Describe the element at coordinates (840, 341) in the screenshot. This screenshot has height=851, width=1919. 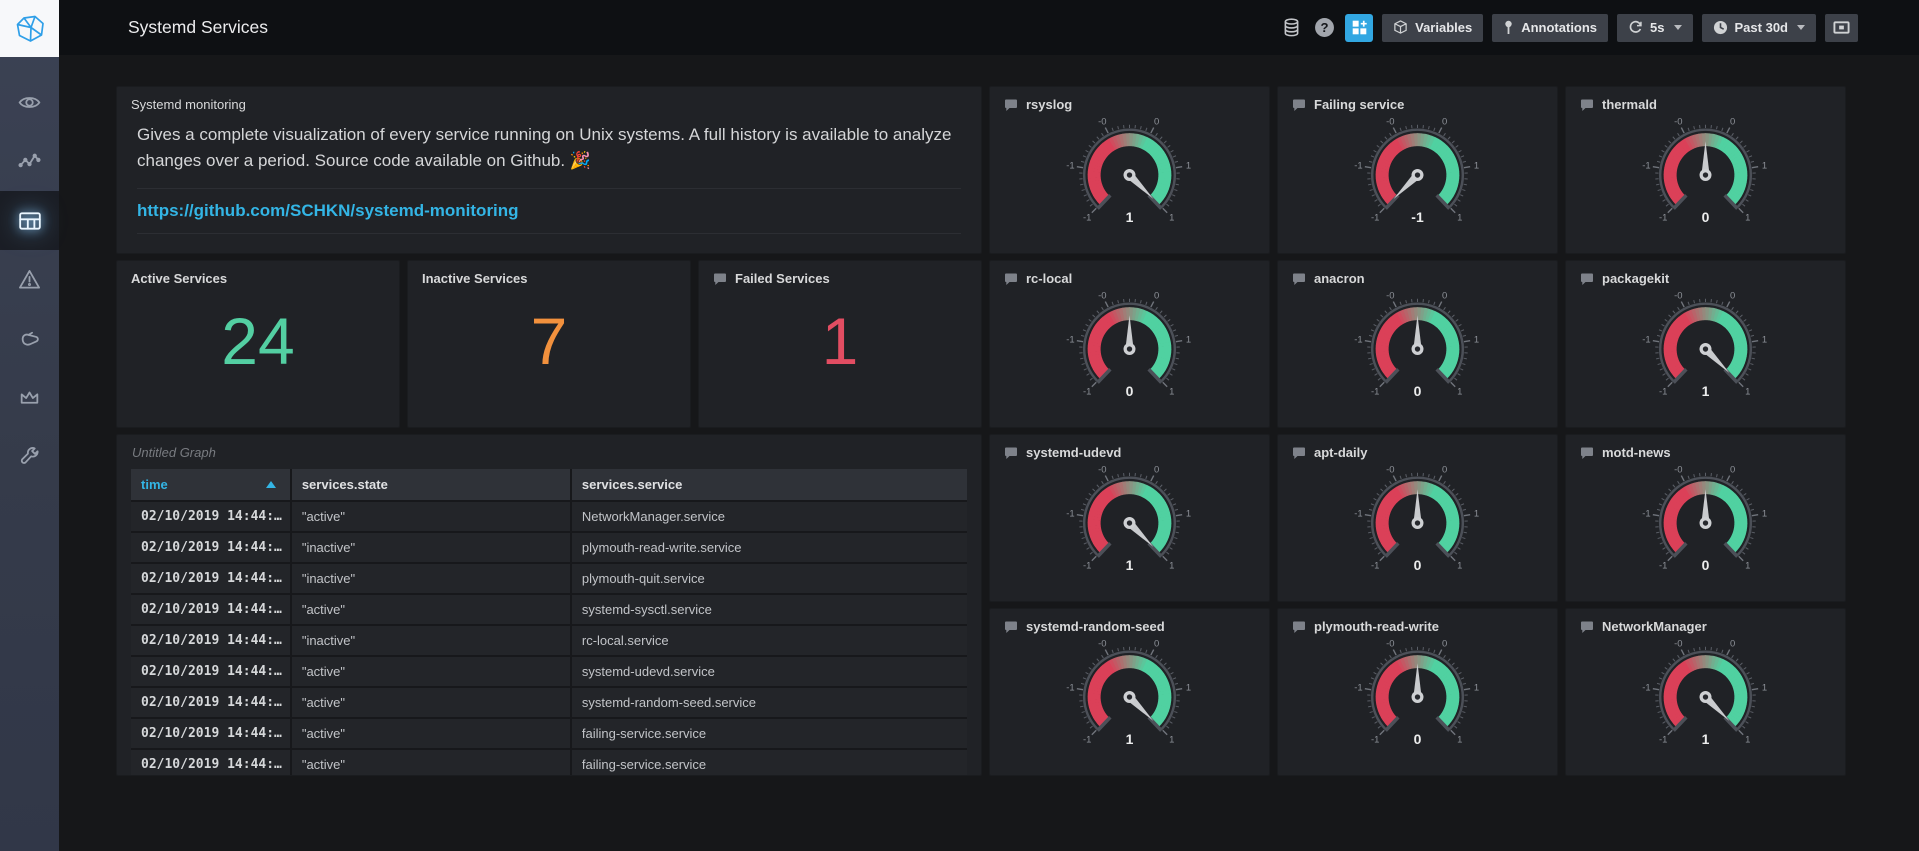
I see `stat-value: 1` at that location.